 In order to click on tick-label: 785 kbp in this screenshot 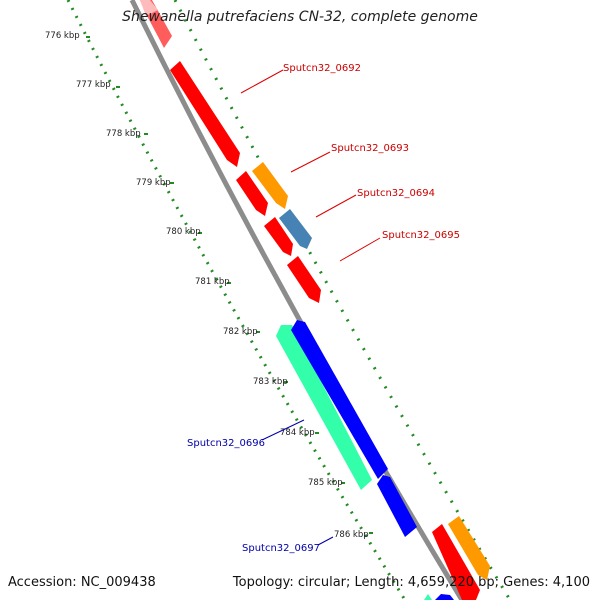, I will do `click(325, 483)`.